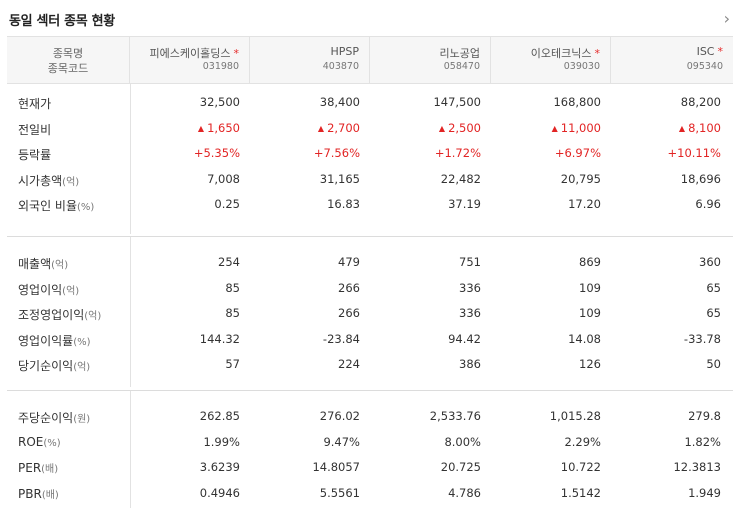 This screenshot has width=736, height=508. Describe the element at coordinates (339, 492) in the screenshot. I see `table-cell: 5.5561` at that location.